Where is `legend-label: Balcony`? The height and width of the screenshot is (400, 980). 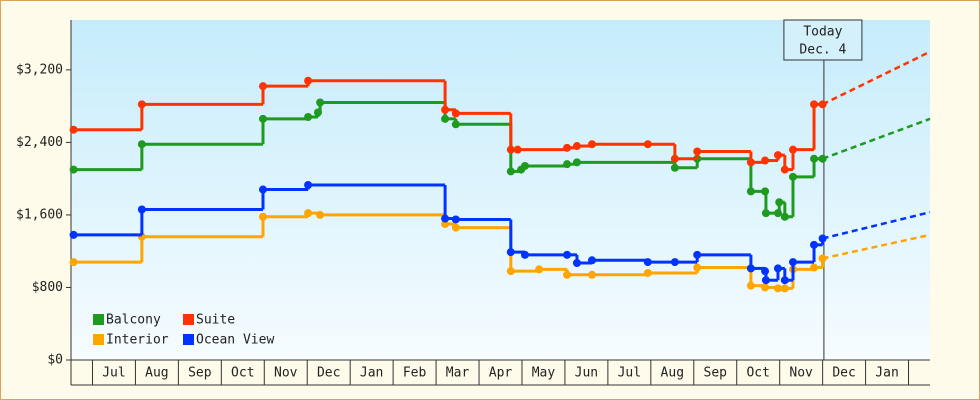
legend-label: Balcony is located at coordinates (133, 320).